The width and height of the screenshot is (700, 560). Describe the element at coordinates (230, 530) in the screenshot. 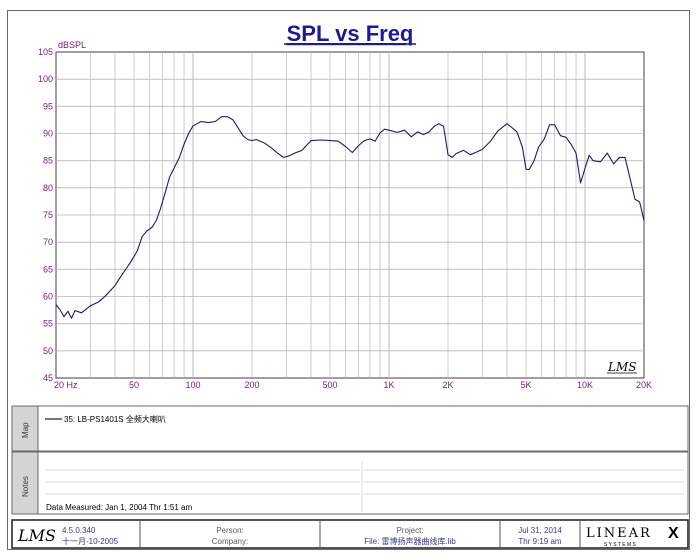

I see `footer-person: Person:` at that location.